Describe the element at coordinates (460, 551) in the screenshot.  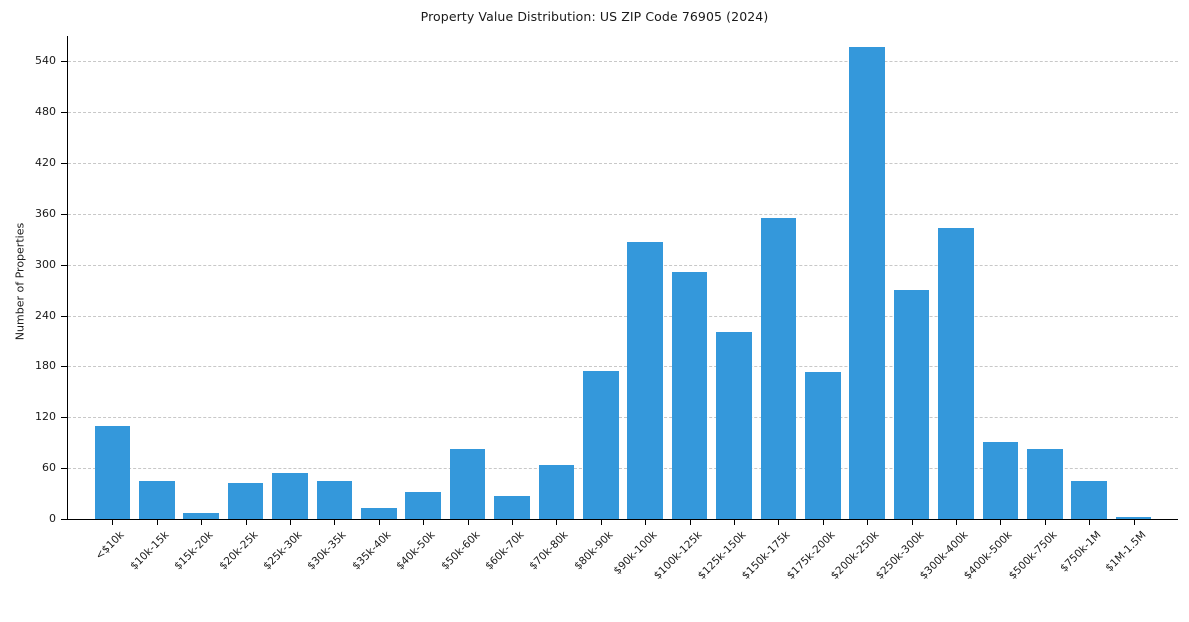
I see `x-tick-label: $50k-60k` at that location.